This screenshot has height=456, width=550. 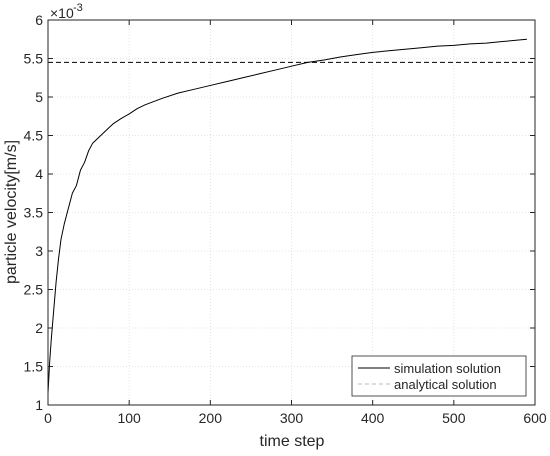 I want to click on y-tick-label: 3.5, so click(x=34, y=213).